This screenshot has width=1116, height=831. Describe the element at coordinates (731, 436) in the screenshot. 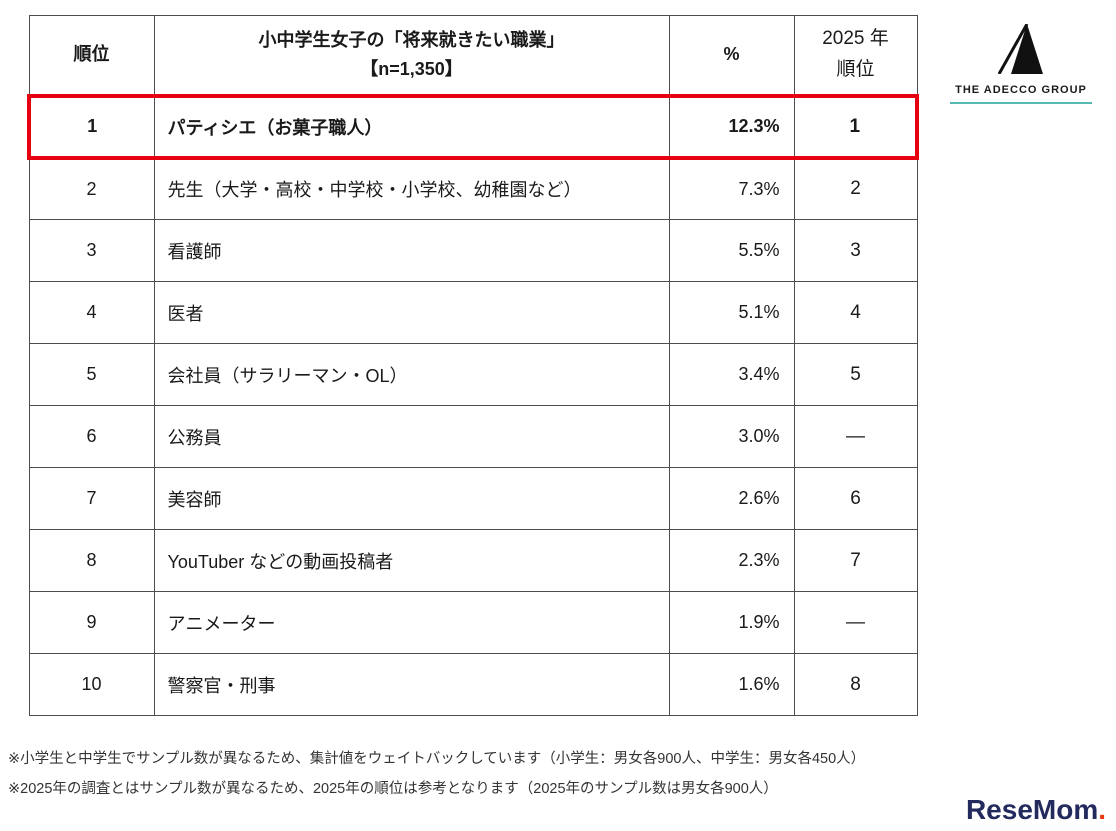

I see `percent-cell: 3.0%` at that location.